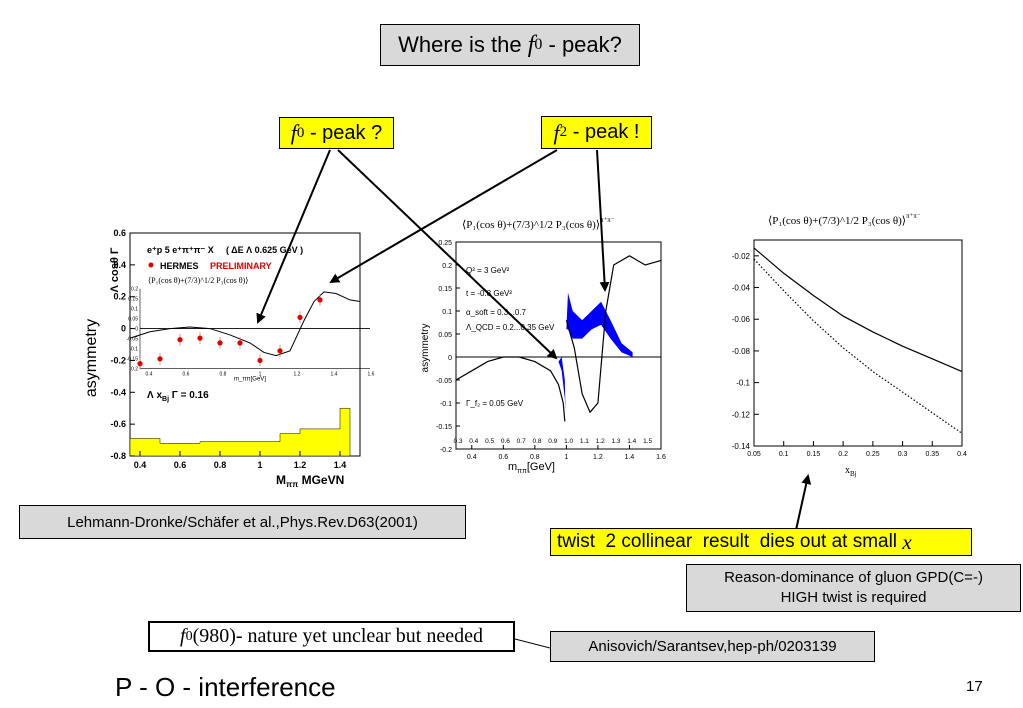 This screenshot has width=1023, height=708. I want to click on middle-inner-x-tick-label: 1.5, so click(647, 441).